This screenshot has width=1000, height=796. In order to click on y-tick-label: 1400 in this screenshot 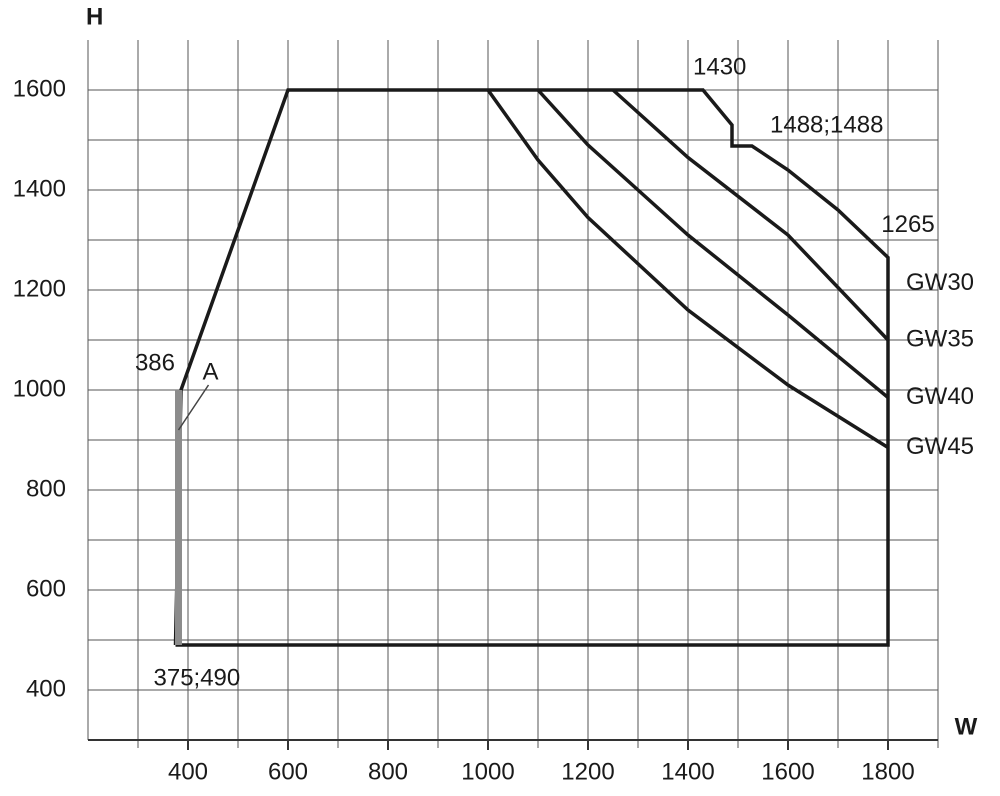, I will do `click(39, 188)`.